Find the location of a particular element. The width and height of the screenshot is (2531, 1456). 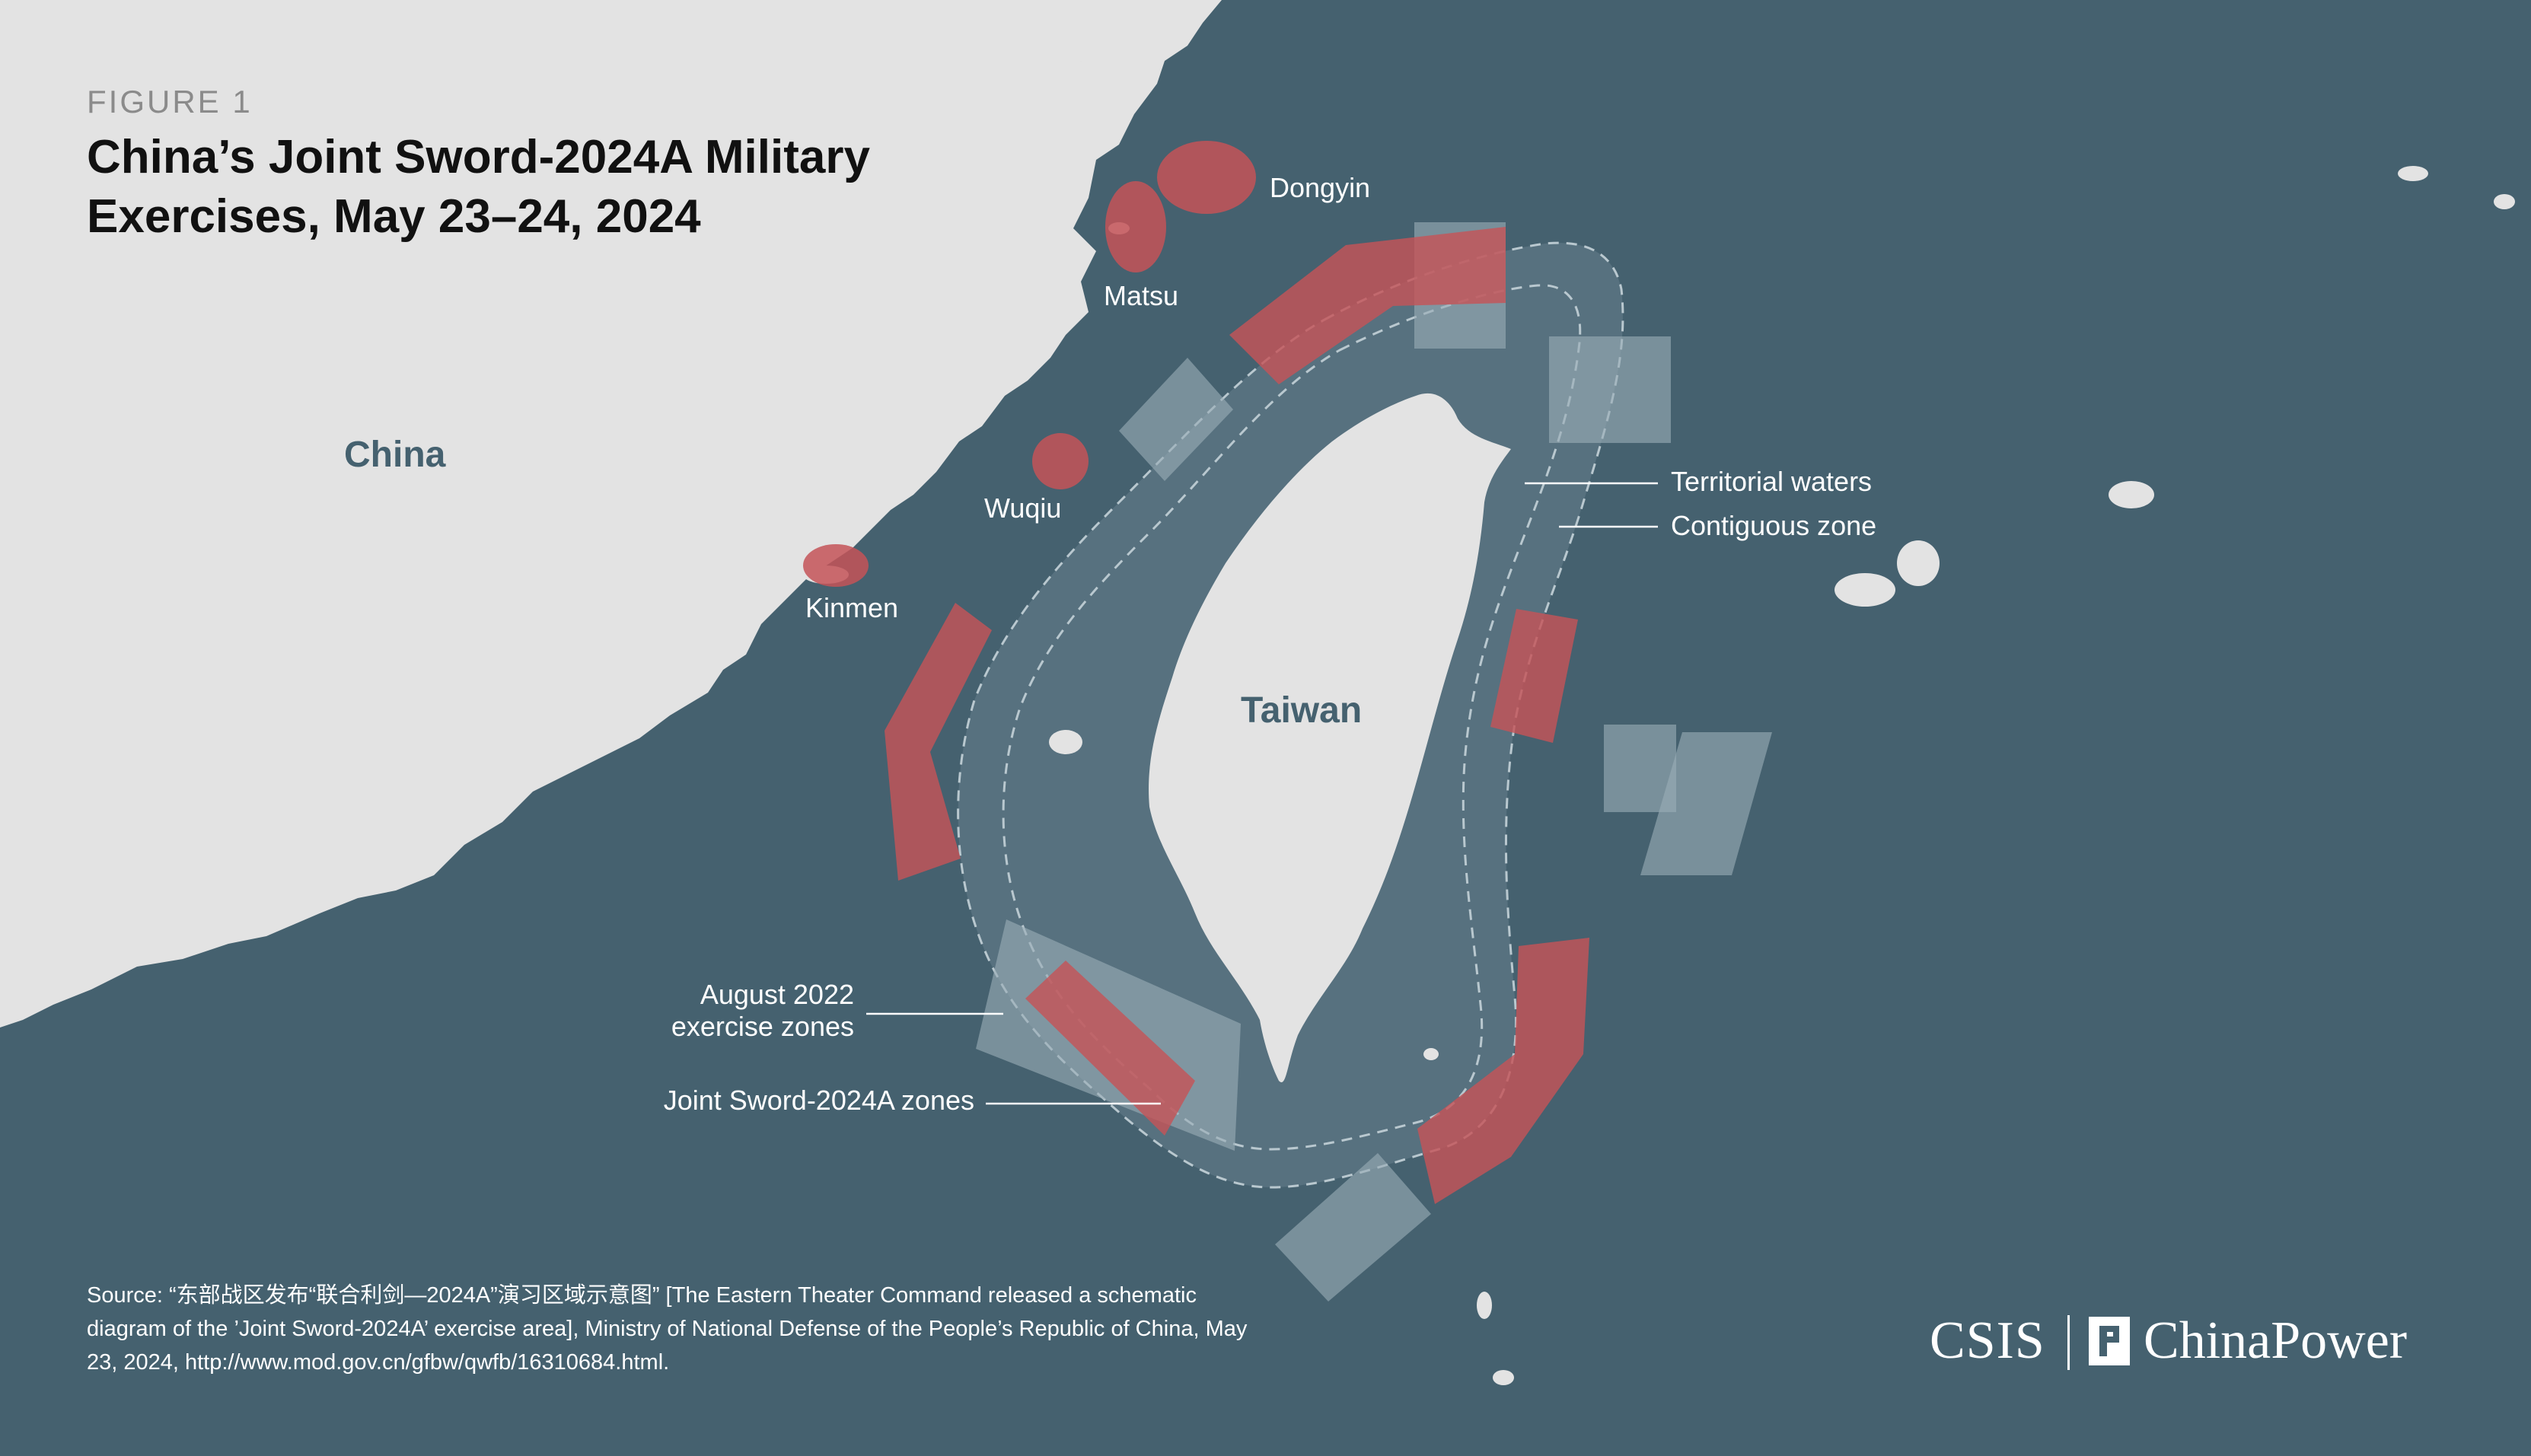

label-china: China is located at coordinates (395, 455).